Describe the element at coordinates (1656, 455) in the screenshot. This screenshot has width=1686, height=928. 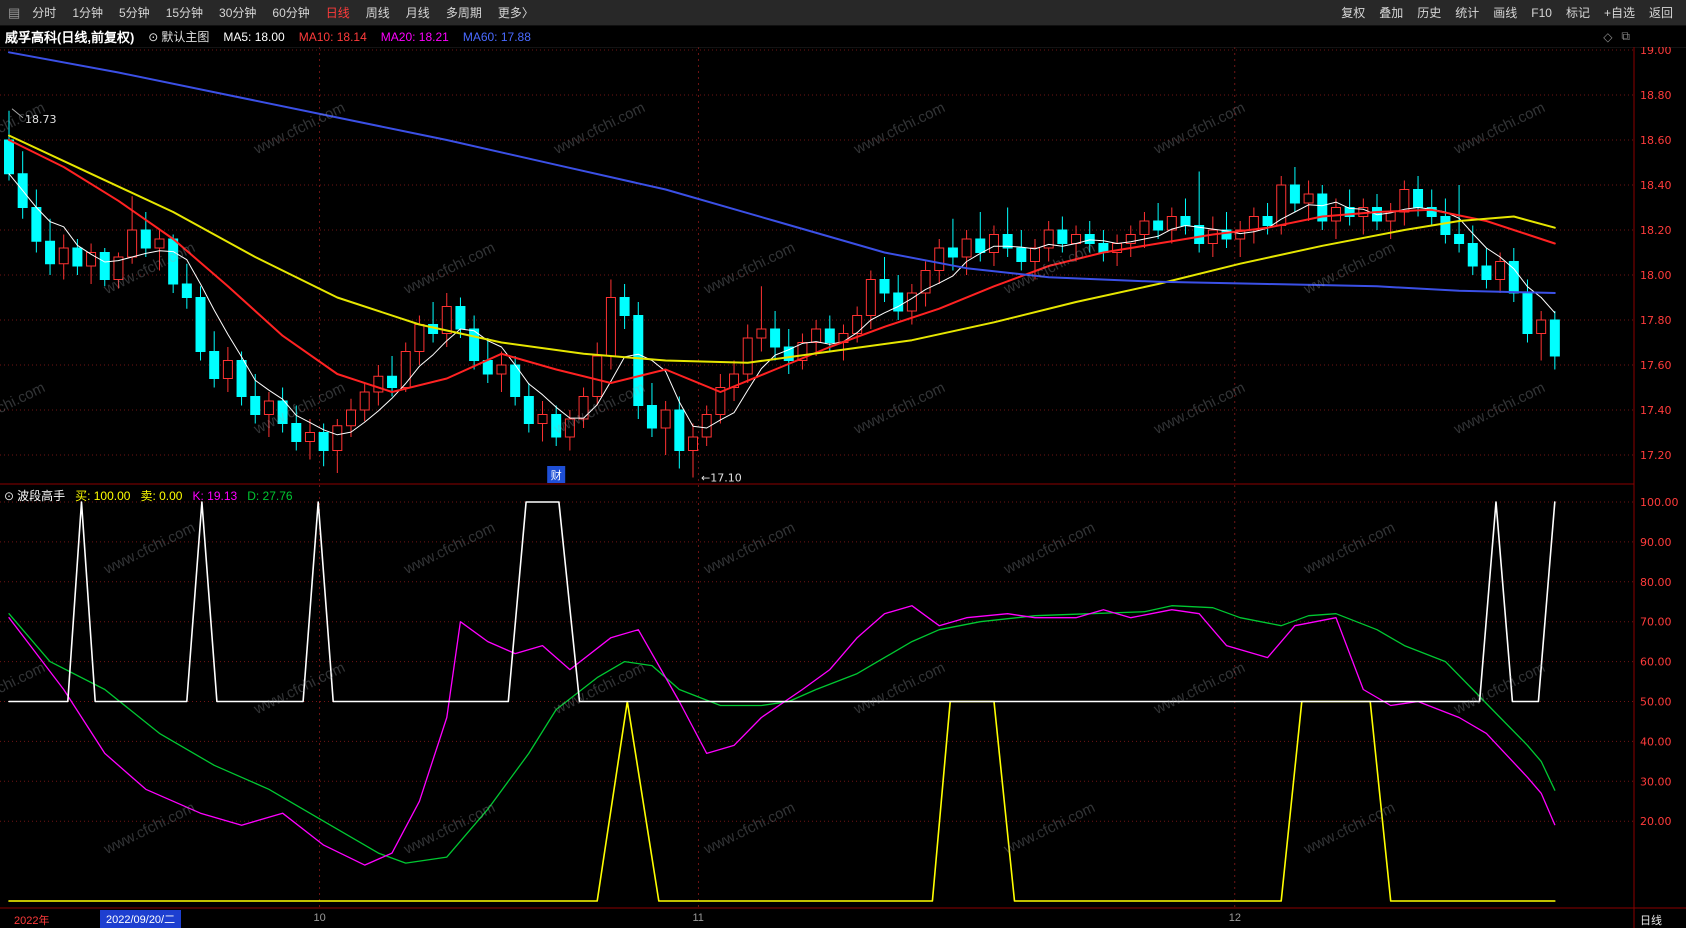
I see `svg-text: 17.20` at that location.